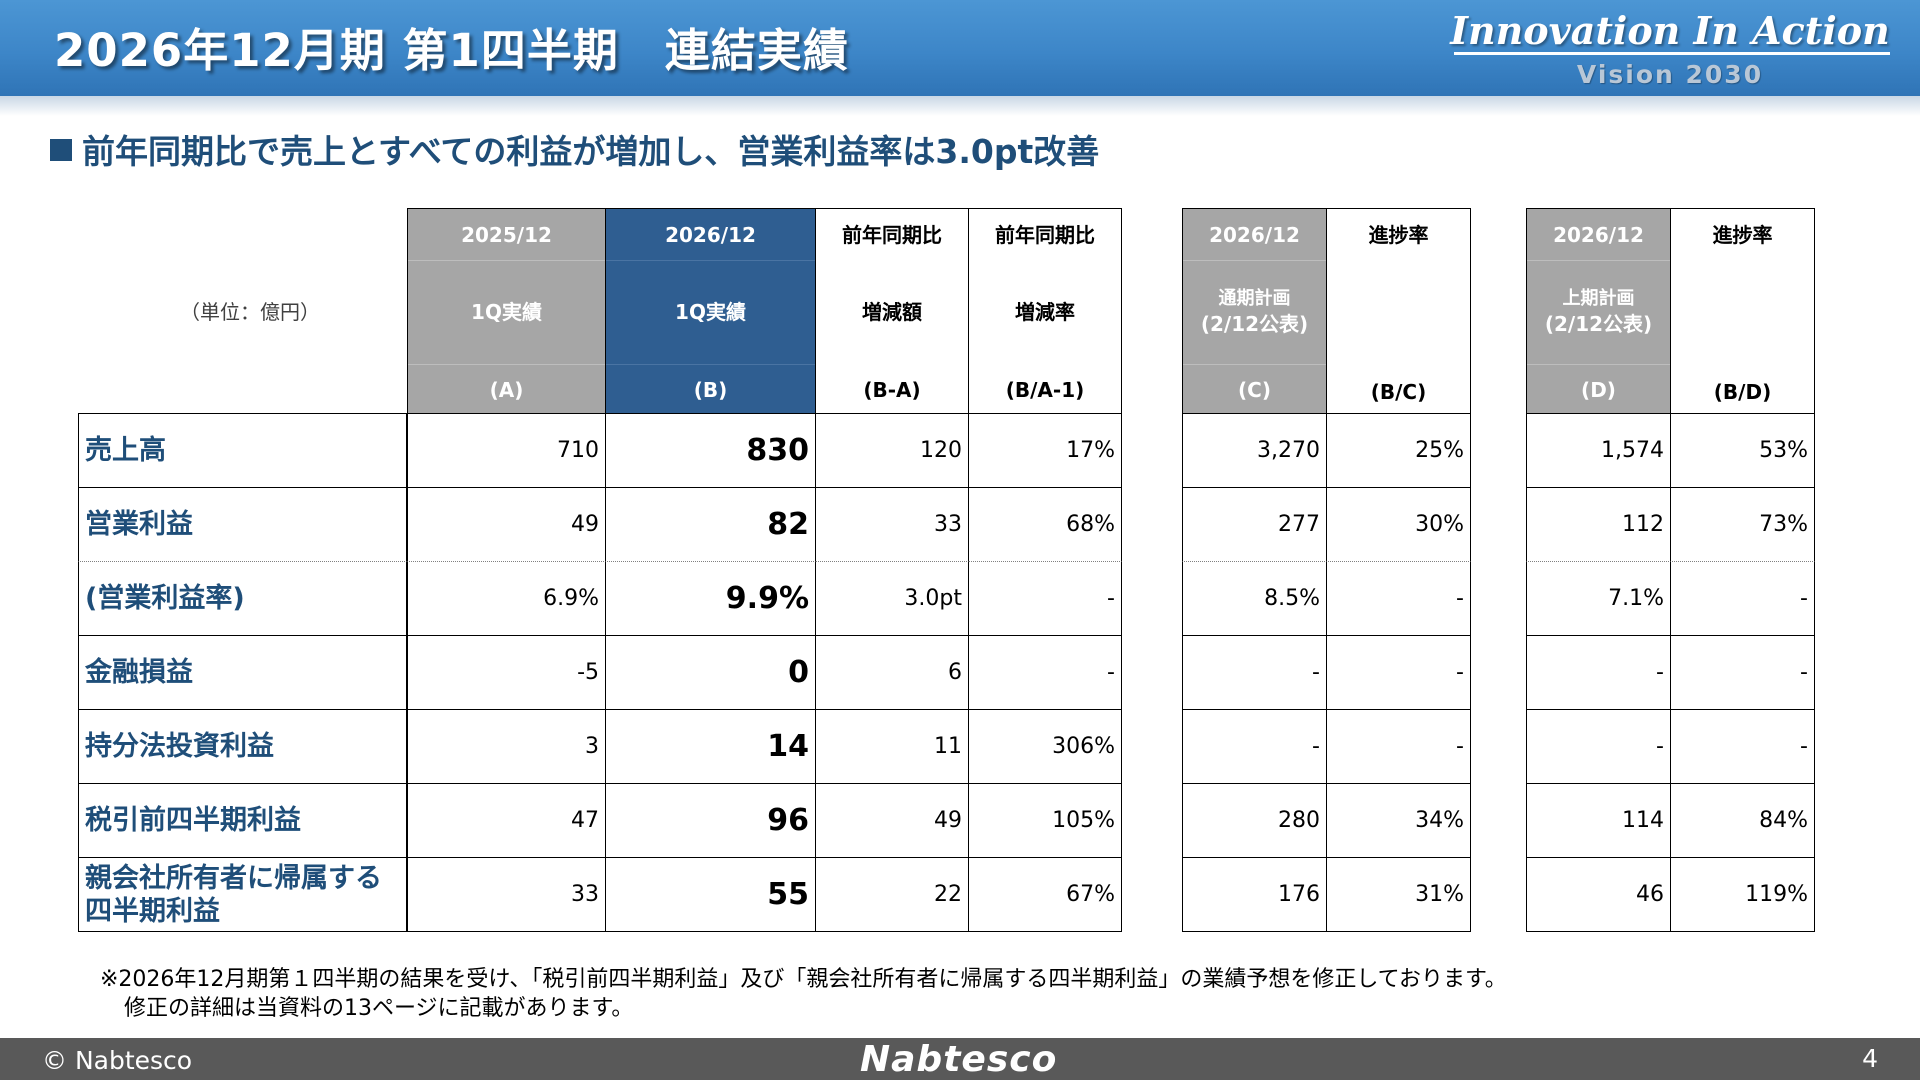 This screenshot has width=1920, height=1080. I want to click on col-d-line2b: (2/12公表), so click(1598, 324).